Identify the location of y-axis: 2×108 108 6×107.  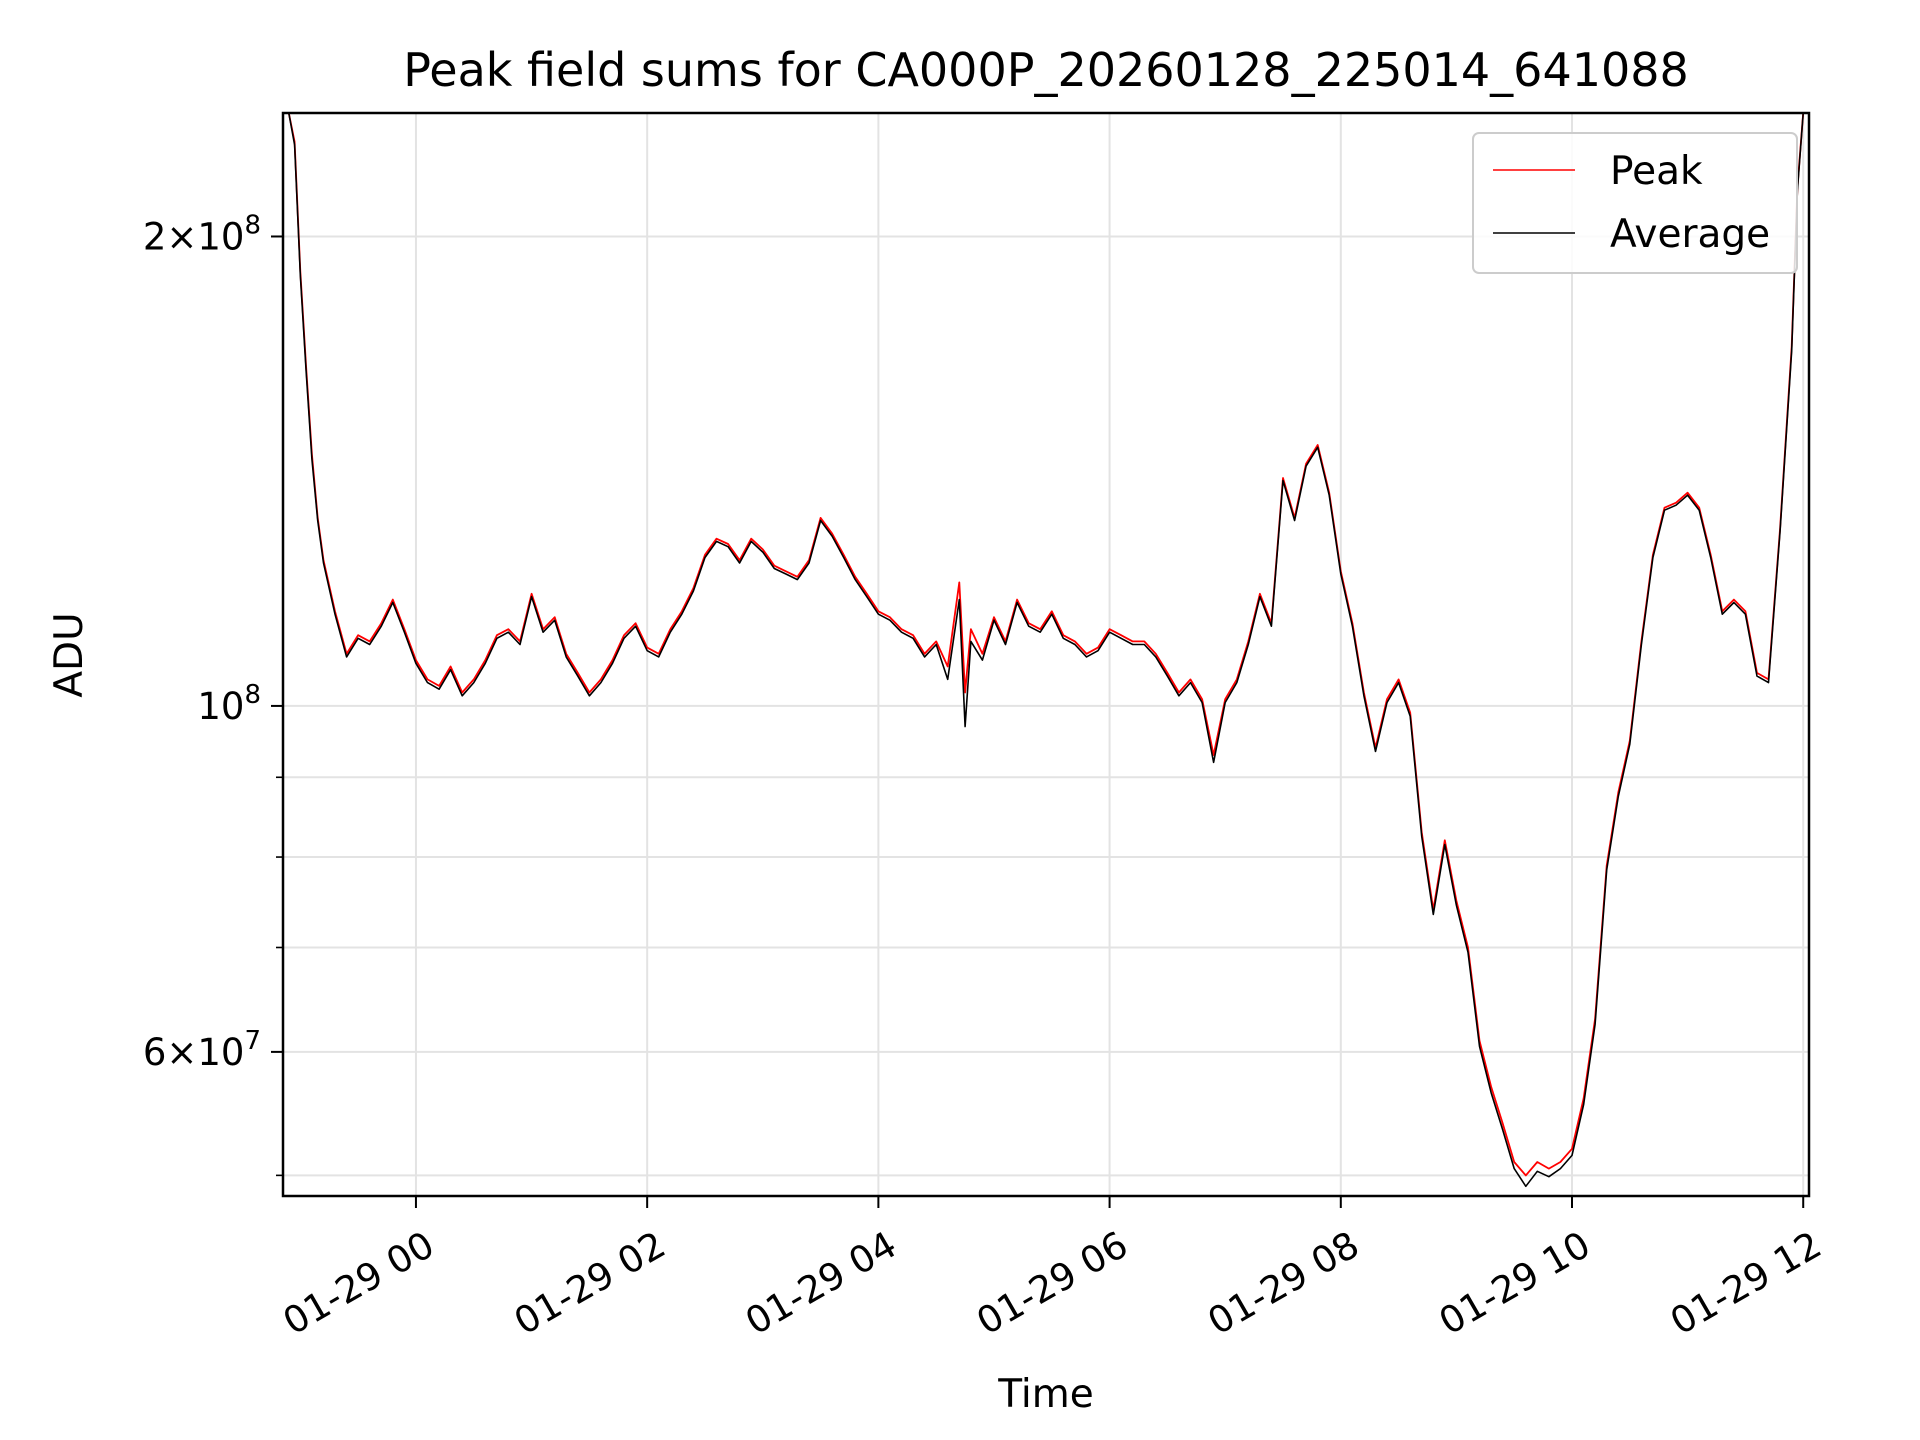
(213, 693).